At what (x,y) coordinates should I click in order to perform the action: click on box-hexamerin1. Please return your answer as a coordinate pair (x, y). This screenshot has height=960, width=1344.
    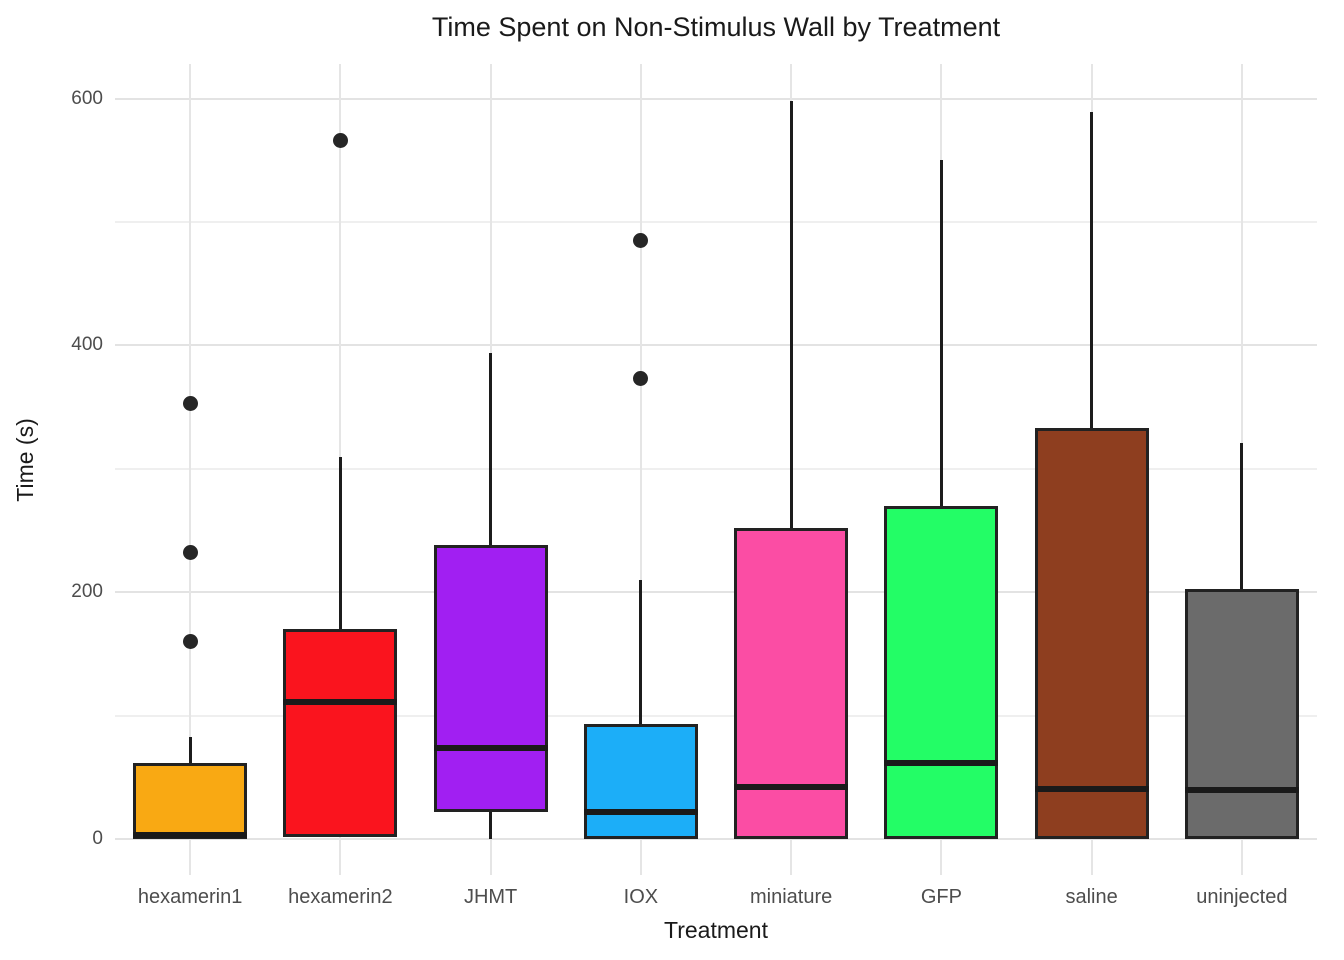
    Looking at the image, I should click on (190, 801).